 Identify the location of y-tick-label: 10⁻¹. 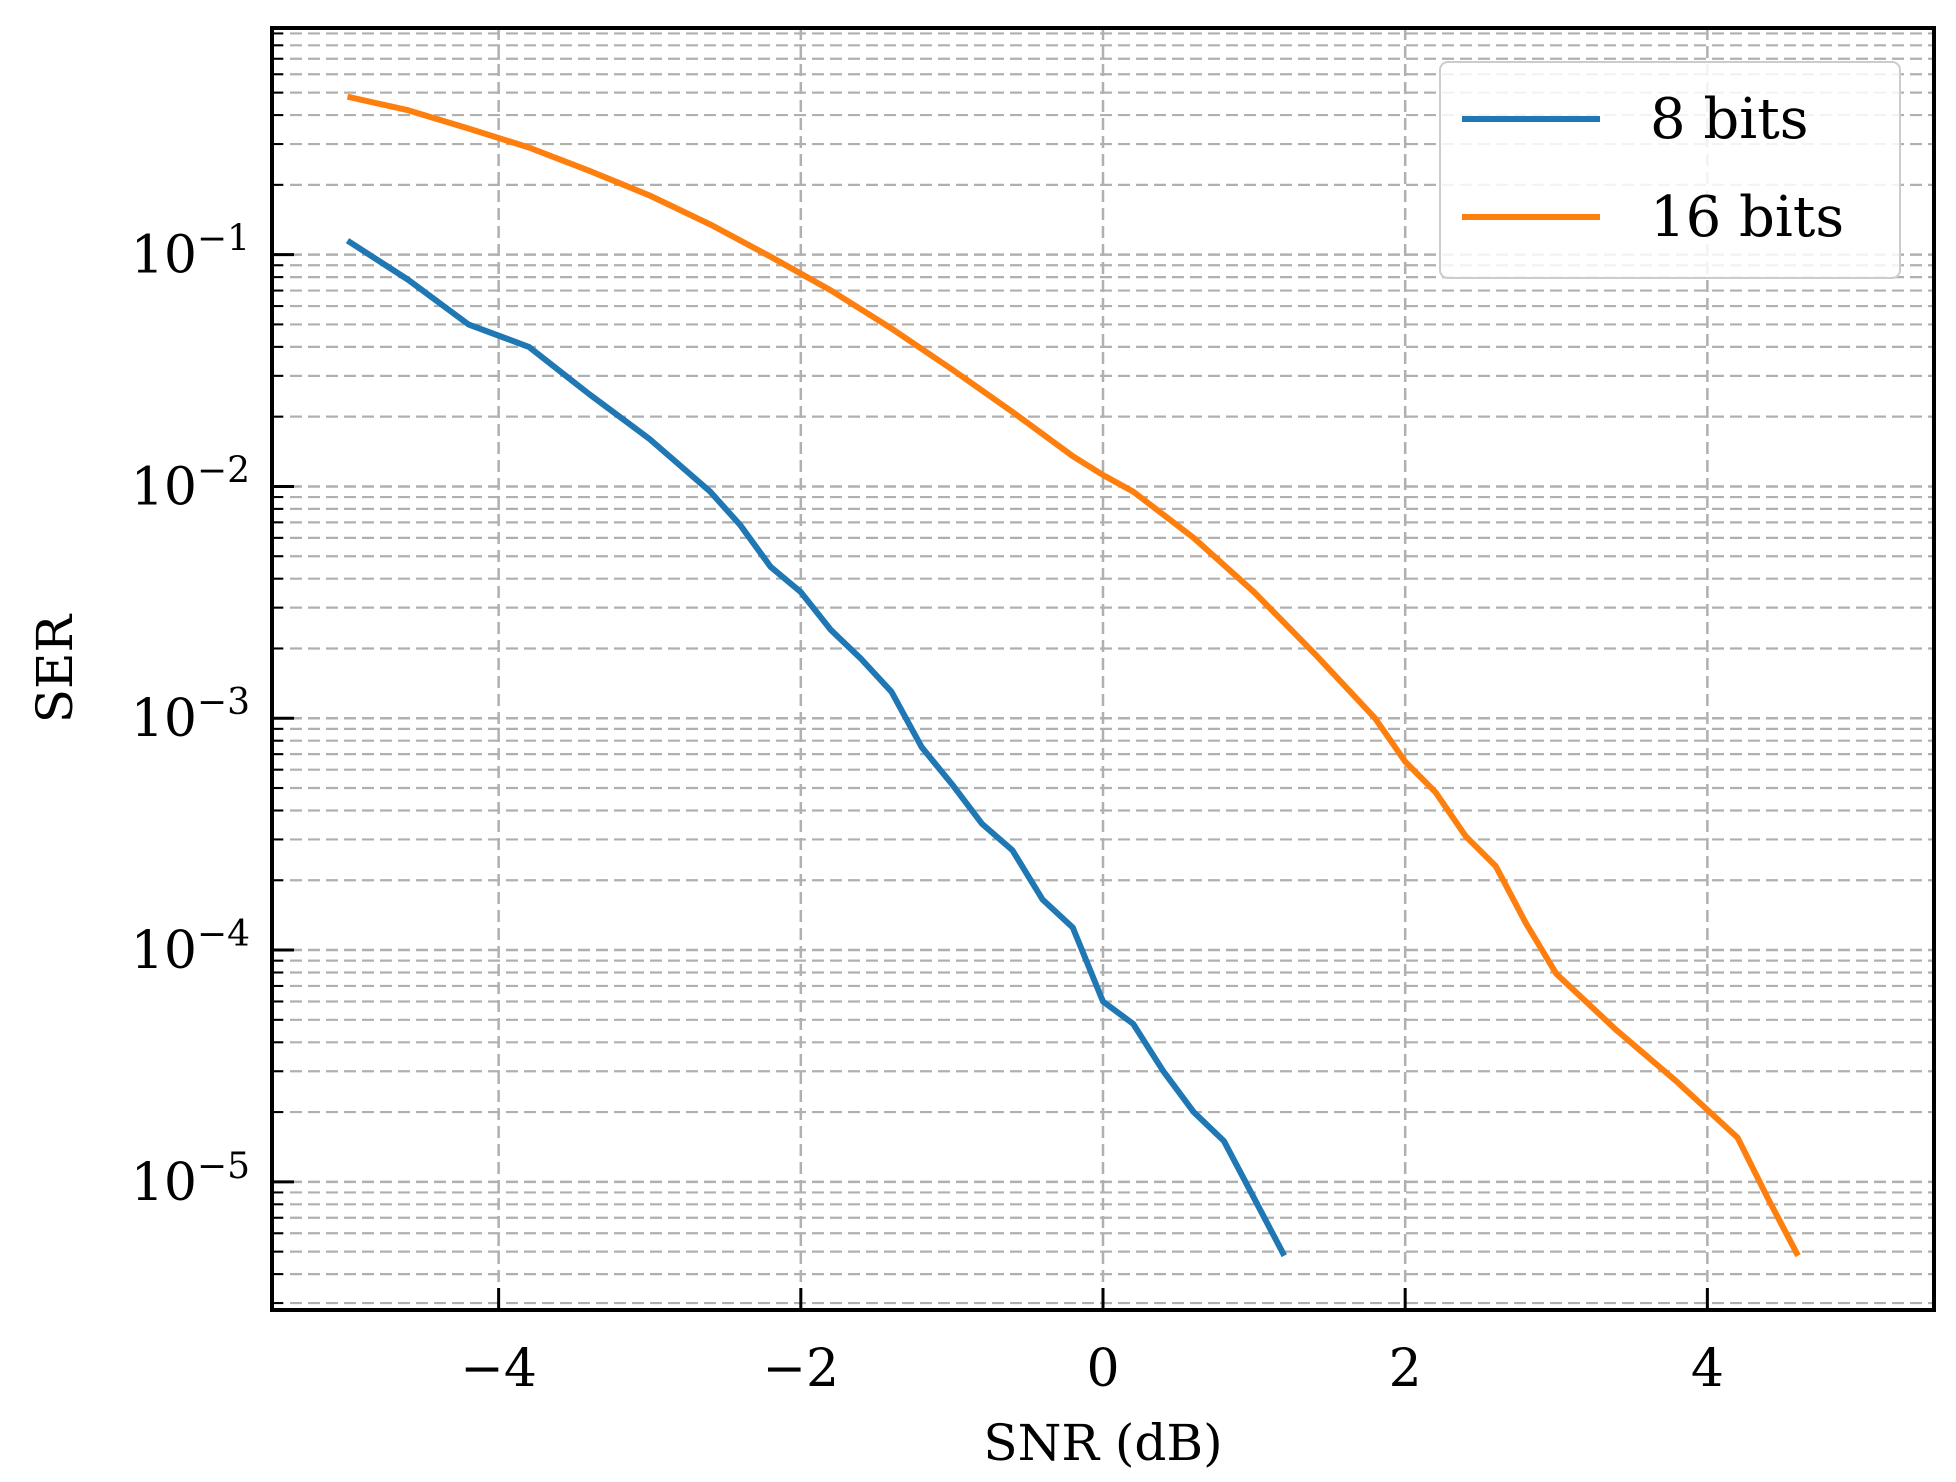
(190, 252).